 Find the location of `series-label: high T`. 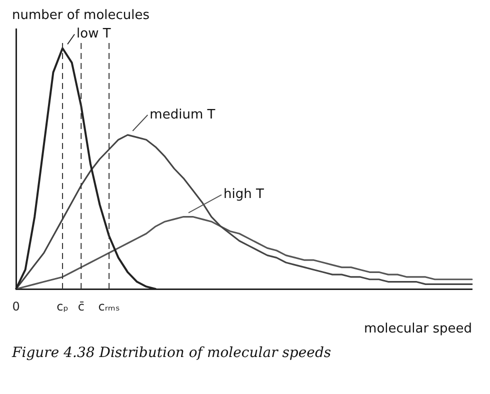

series-label: high T is located at coordinates (244, 194).